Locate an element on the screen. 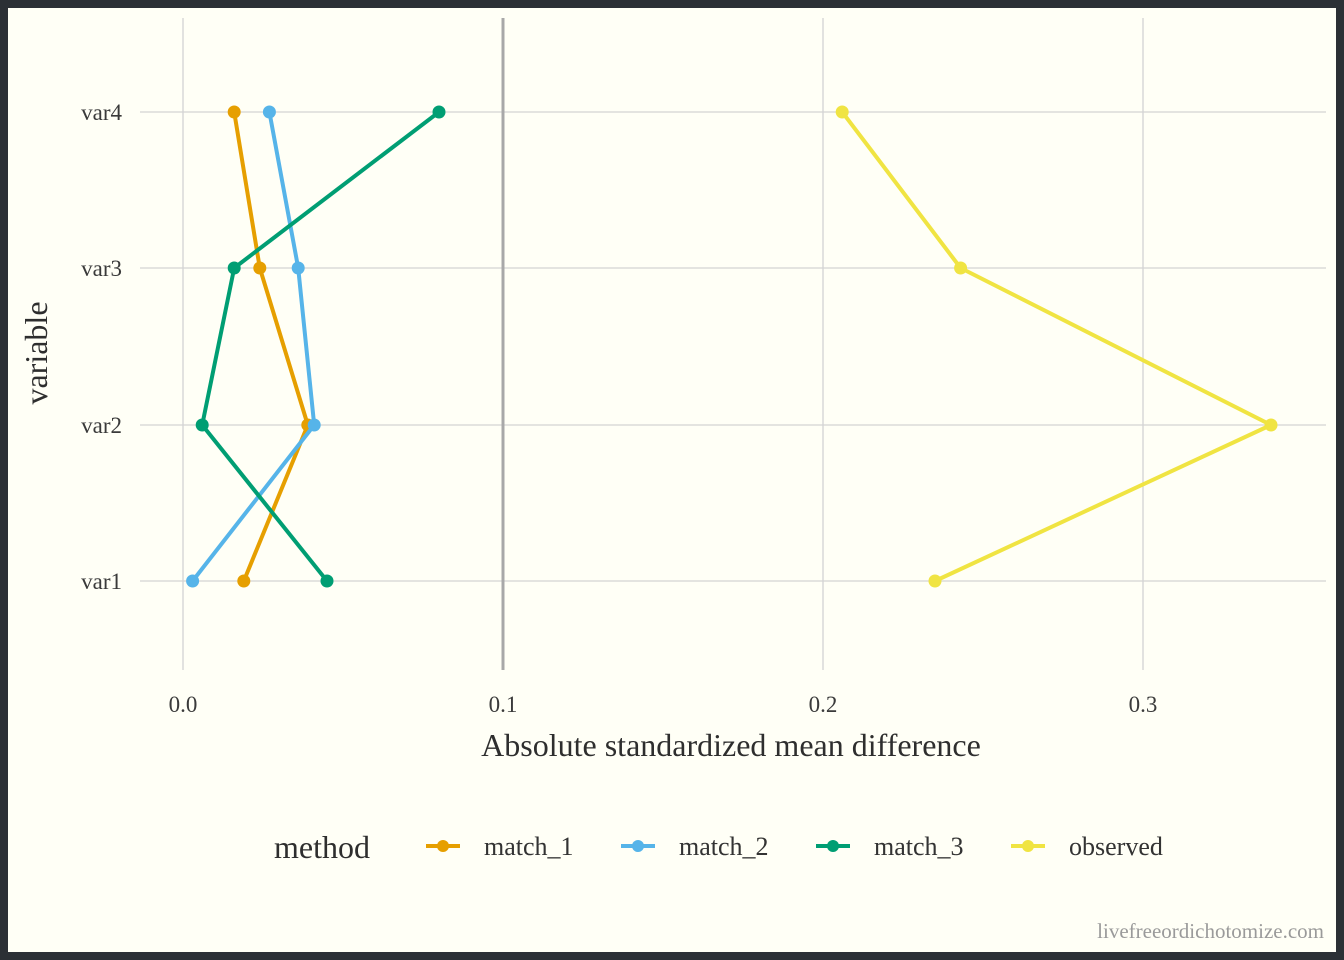 This screenshot has height=960, width=1344. y-tick-labels: var1 var2 var3 var4 is located at coordinates (101, 347).